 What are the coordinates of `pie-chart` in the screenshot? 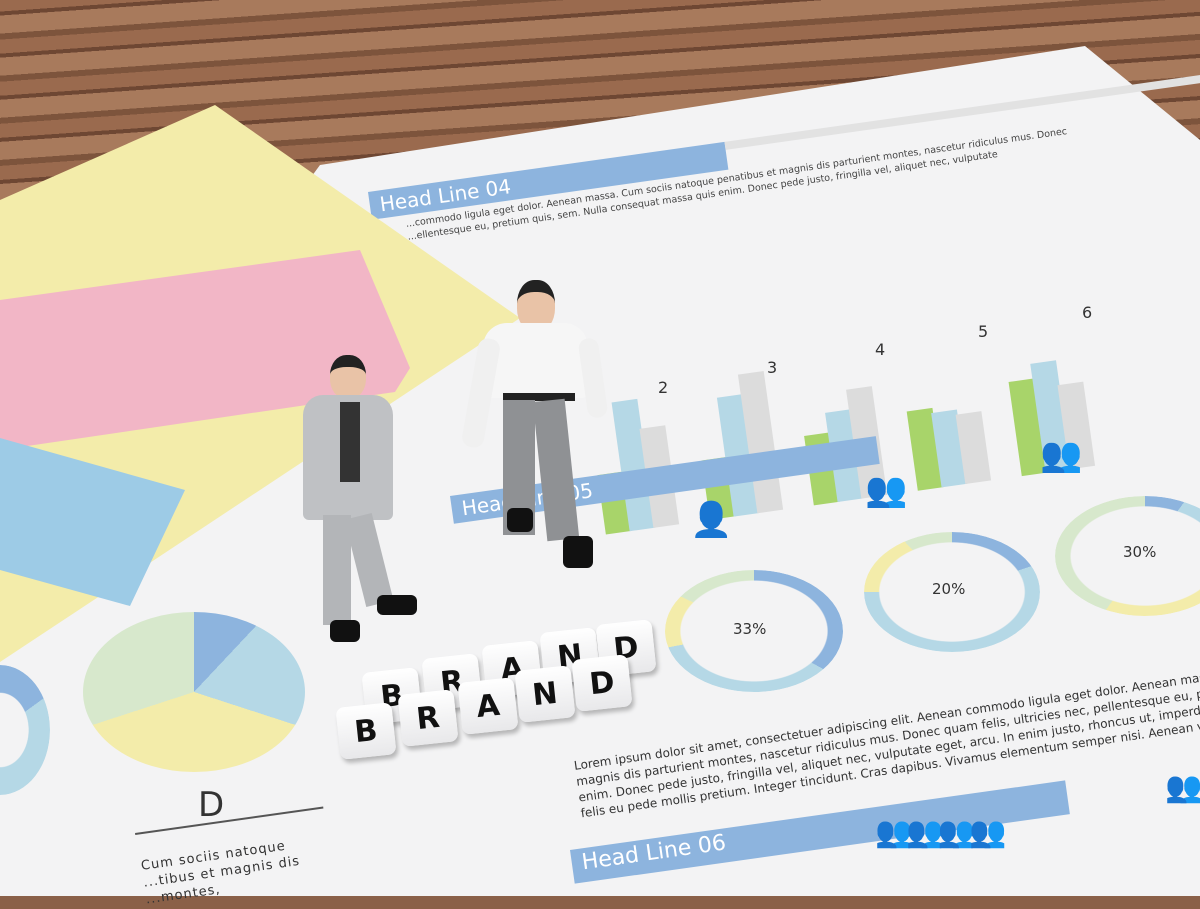 It's located at (194, 692).